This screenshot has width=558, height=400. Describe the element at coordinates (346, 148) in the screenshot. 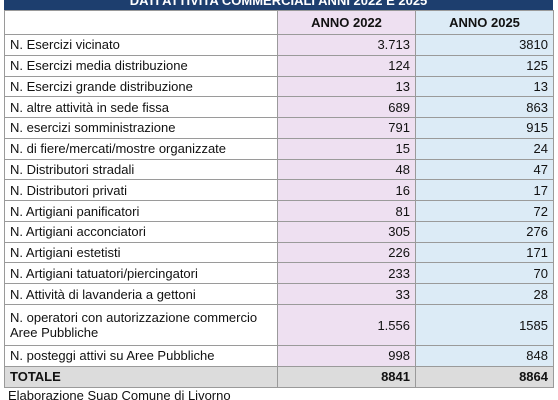

I see `value-2022: 15` at that location.